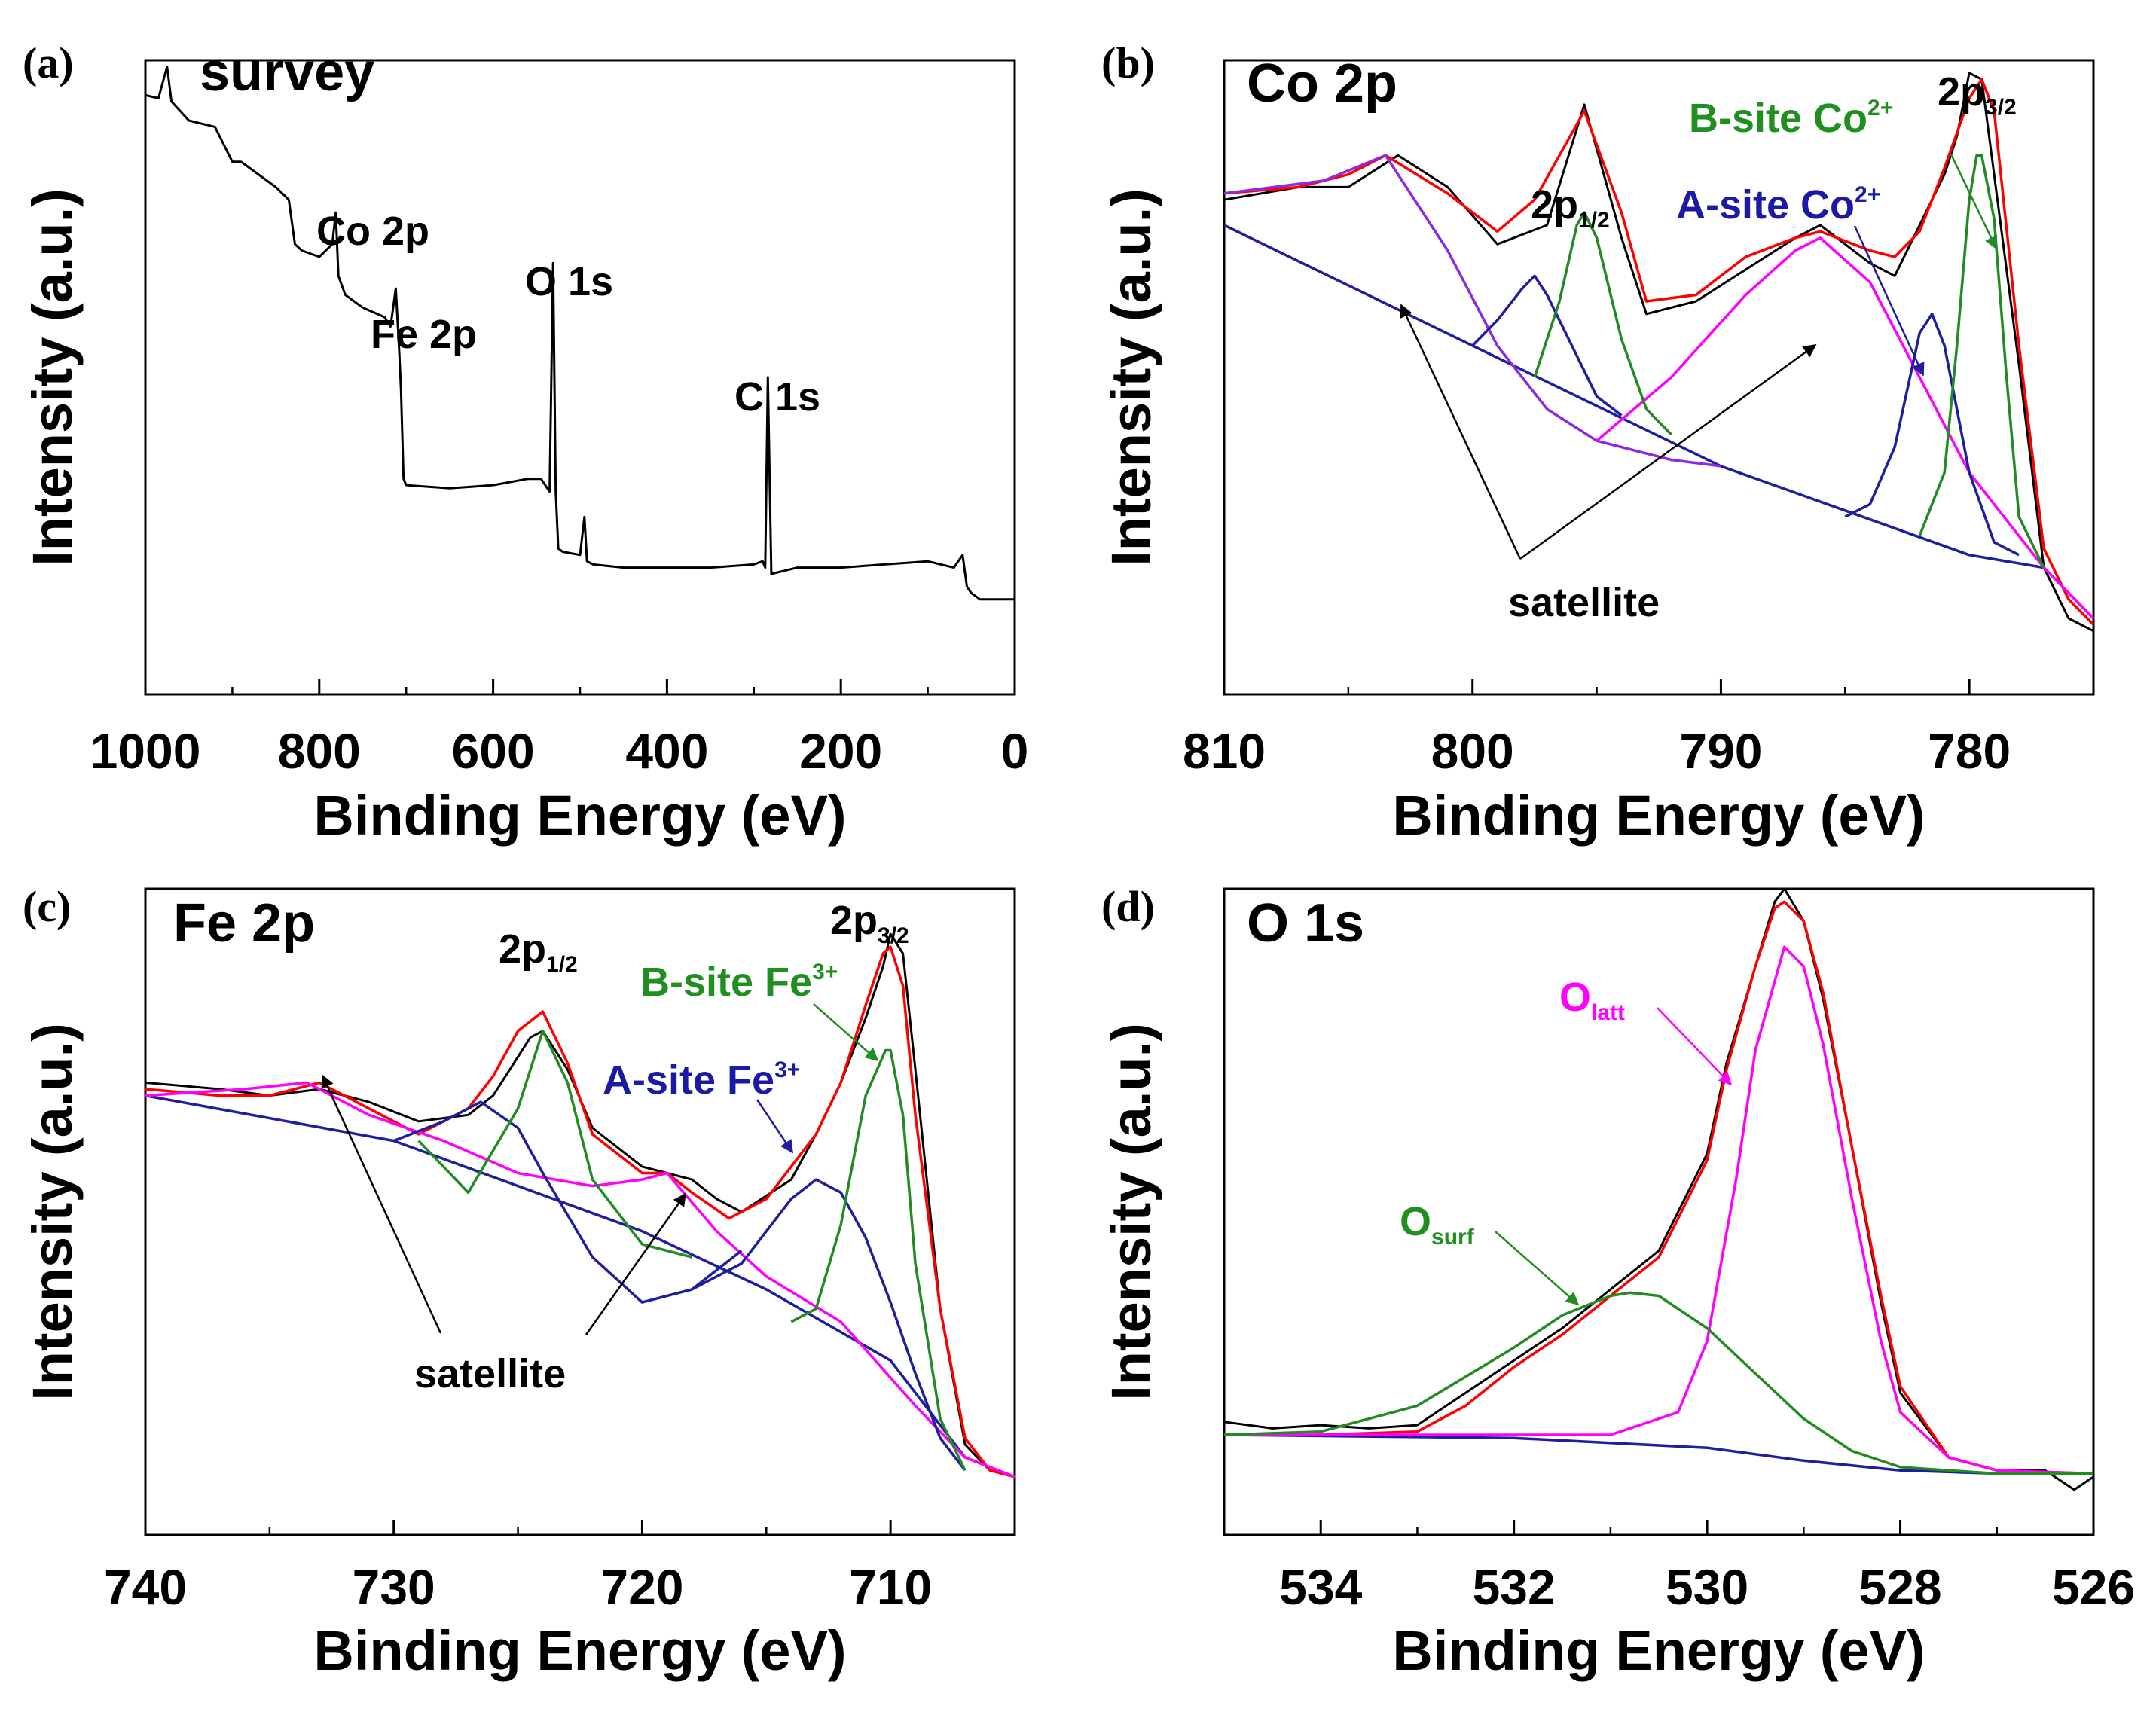 The height and width of the screenshot is (1715, 2156). What do you see at coordinates (1969, 751) in the screenshot?
I see `x-tick-label: 780` at bounding box center [1969, 751].